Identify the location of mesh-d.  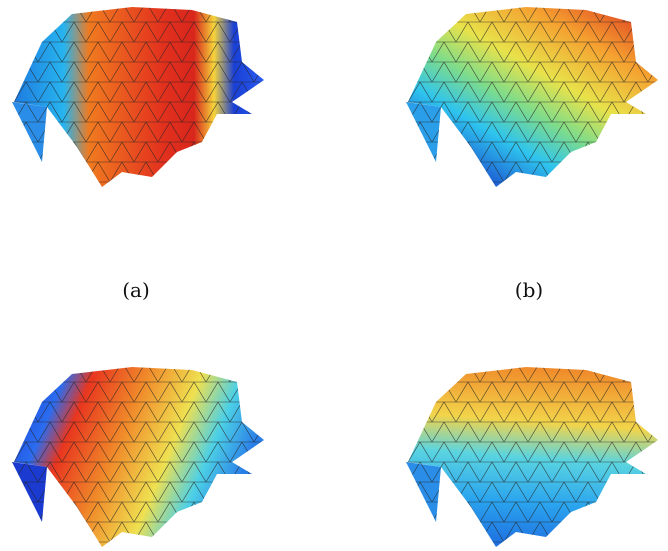
(532, 457).